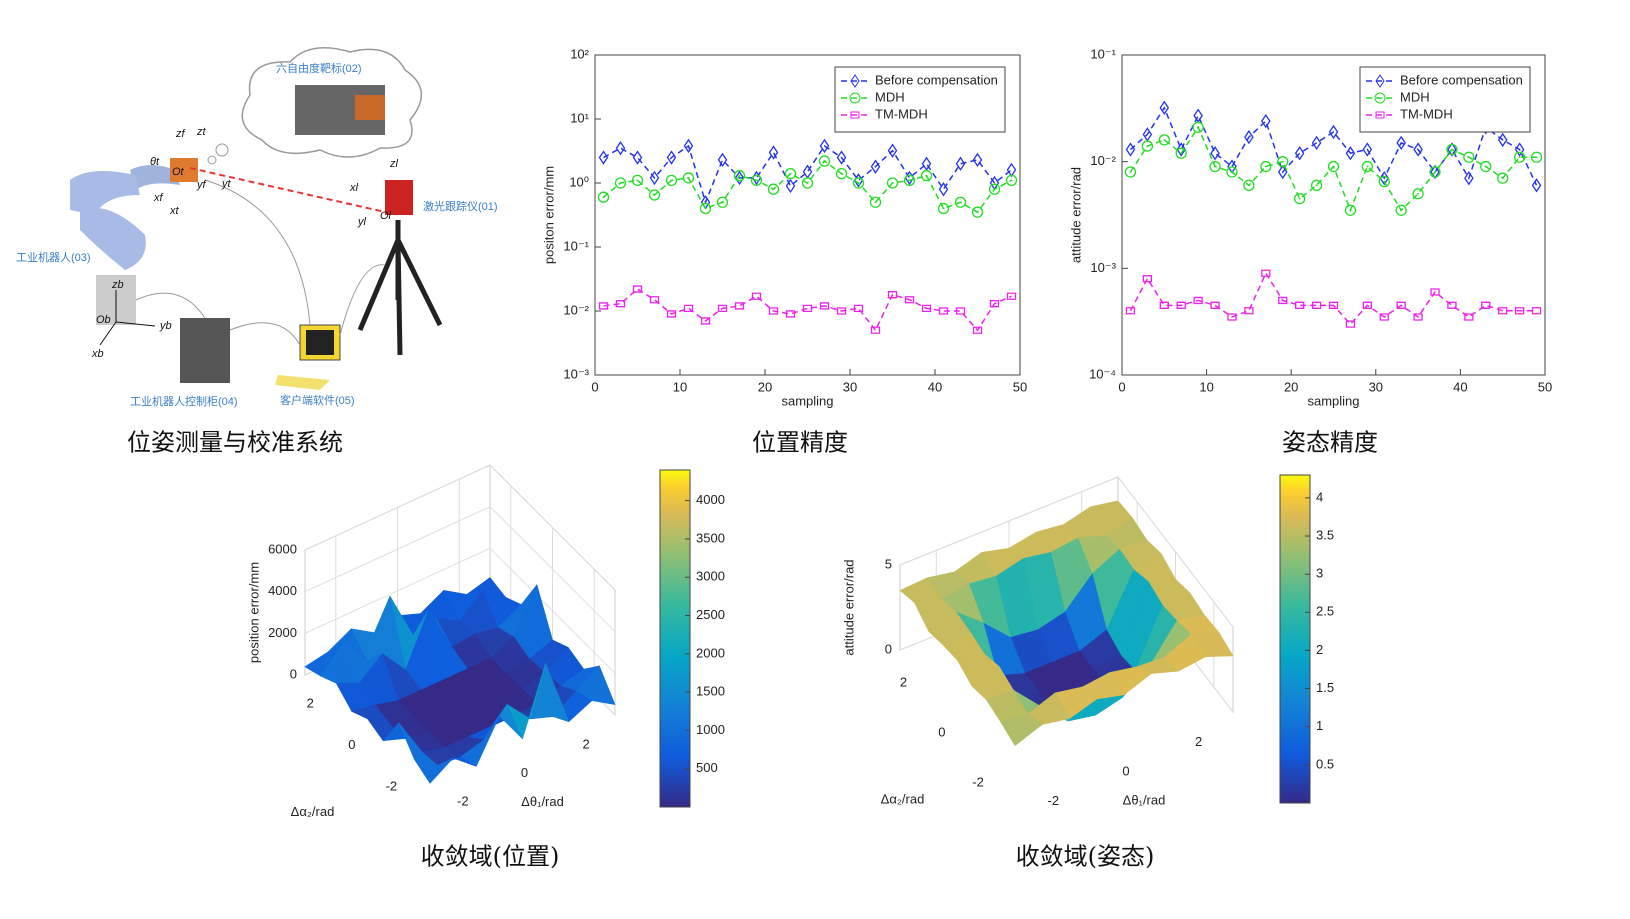 The width and height of the screenshot is (1630, 919). What do you see at coordinates (260, 262) in the screenshot?
I see `cable` at bounding box center [260, 262].